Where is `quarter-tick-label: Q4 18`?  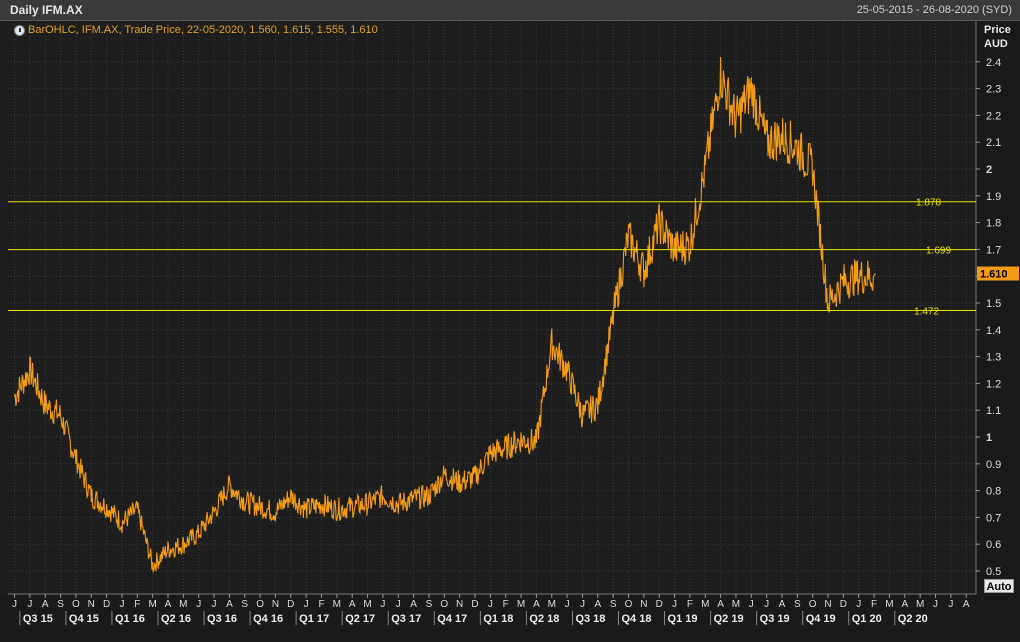 quarter-tick-label: Q4 18 is located at coordinates (637, 619).